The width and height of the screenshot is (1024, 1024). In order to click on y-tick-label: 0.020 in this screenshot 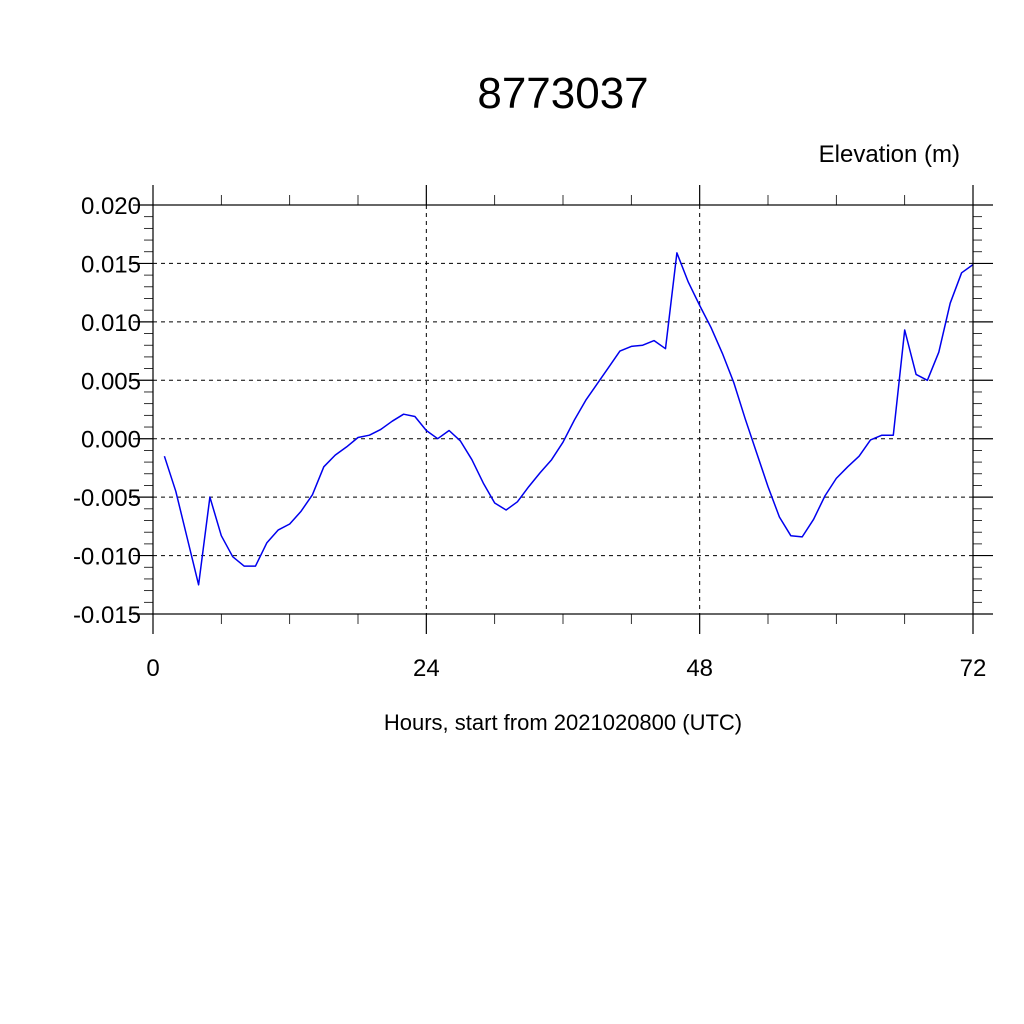, I will do `click(111, 206)`.